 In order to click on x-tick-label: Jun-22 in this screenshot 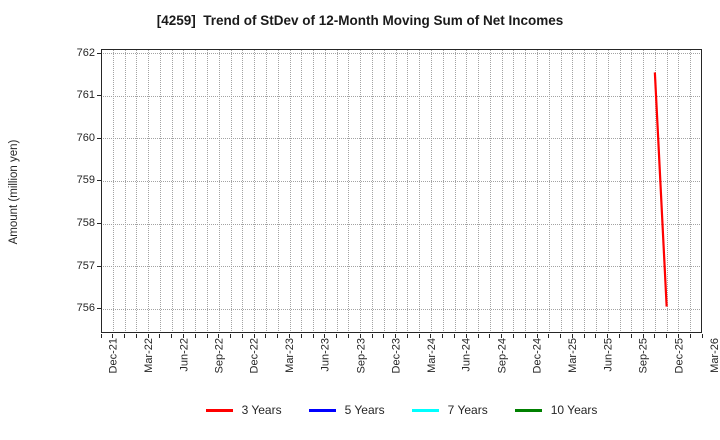, I will do `click(184, 355)`.